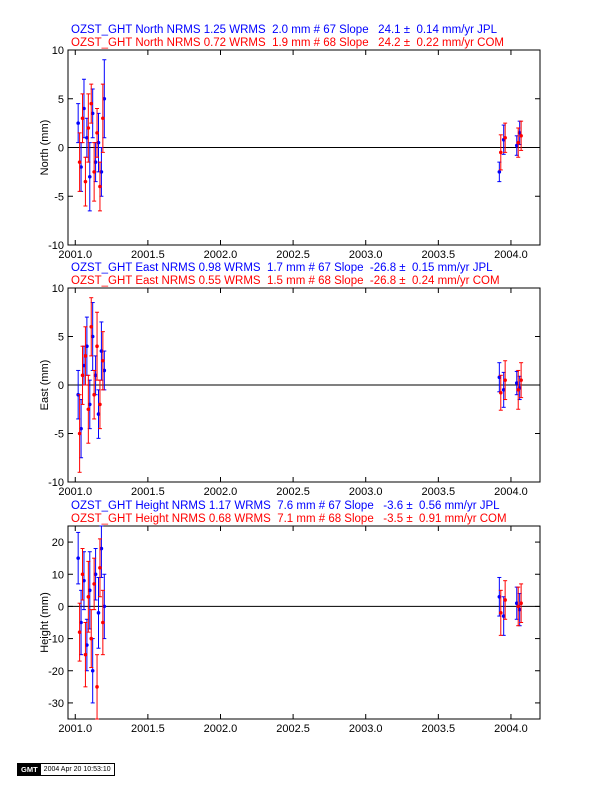 This screenshot has height=792, width=612. What do you see at coordinates (56, 483) in the screenshot?
I see `east-ytick-label: -10` at bounding box center [56, 483].